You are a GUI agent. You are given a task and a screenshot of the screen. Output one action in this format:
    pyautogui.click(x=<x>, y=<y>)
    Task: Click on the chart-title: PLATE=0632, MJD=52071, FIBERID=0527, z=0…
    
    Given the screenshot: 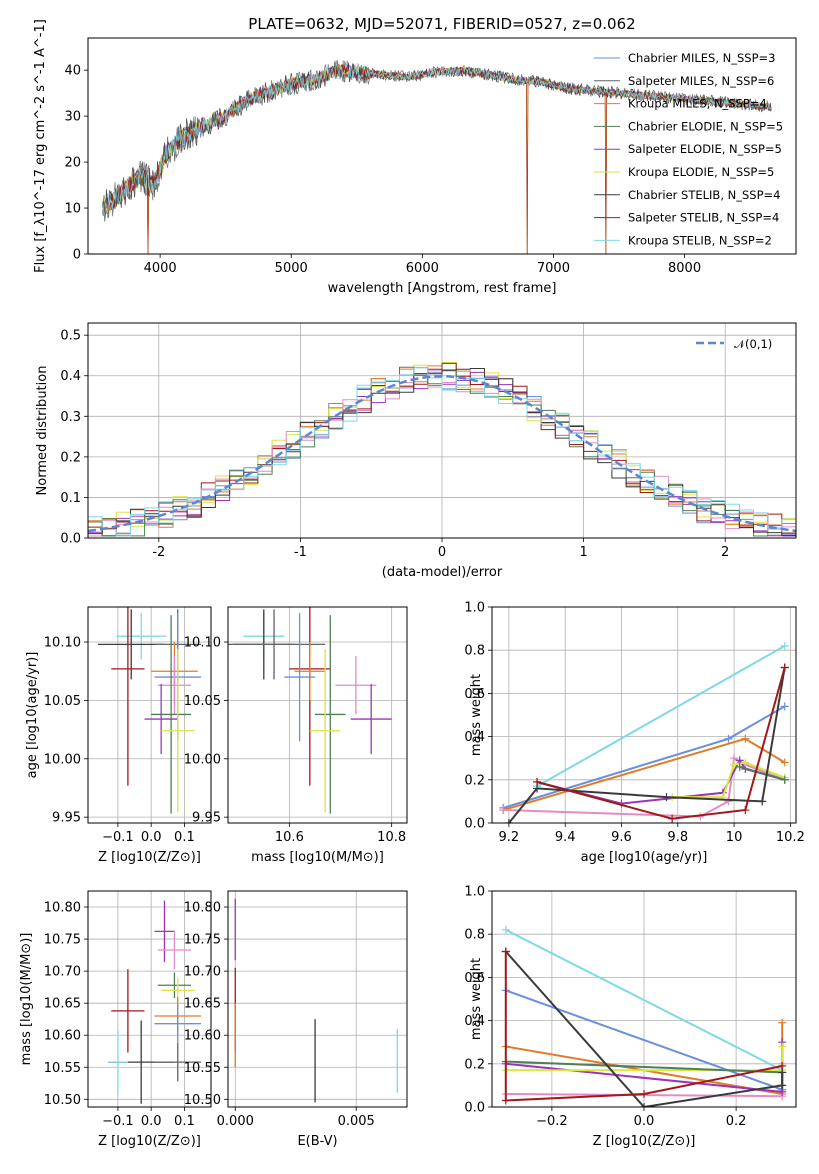 What is the action you would take?
    pyautogui.click(x=441, y=24)
    